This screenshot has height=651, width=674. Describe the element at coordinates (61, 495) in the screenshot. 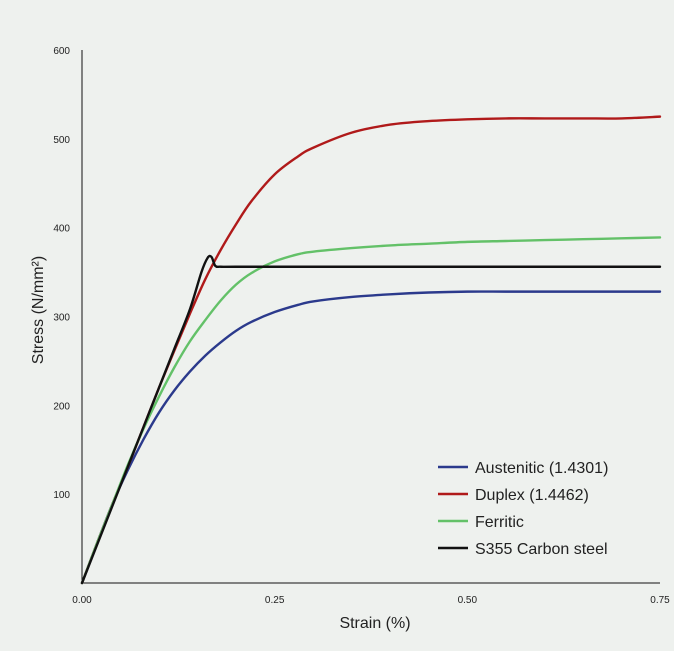

I see `y-tick-label: 100` at that location.